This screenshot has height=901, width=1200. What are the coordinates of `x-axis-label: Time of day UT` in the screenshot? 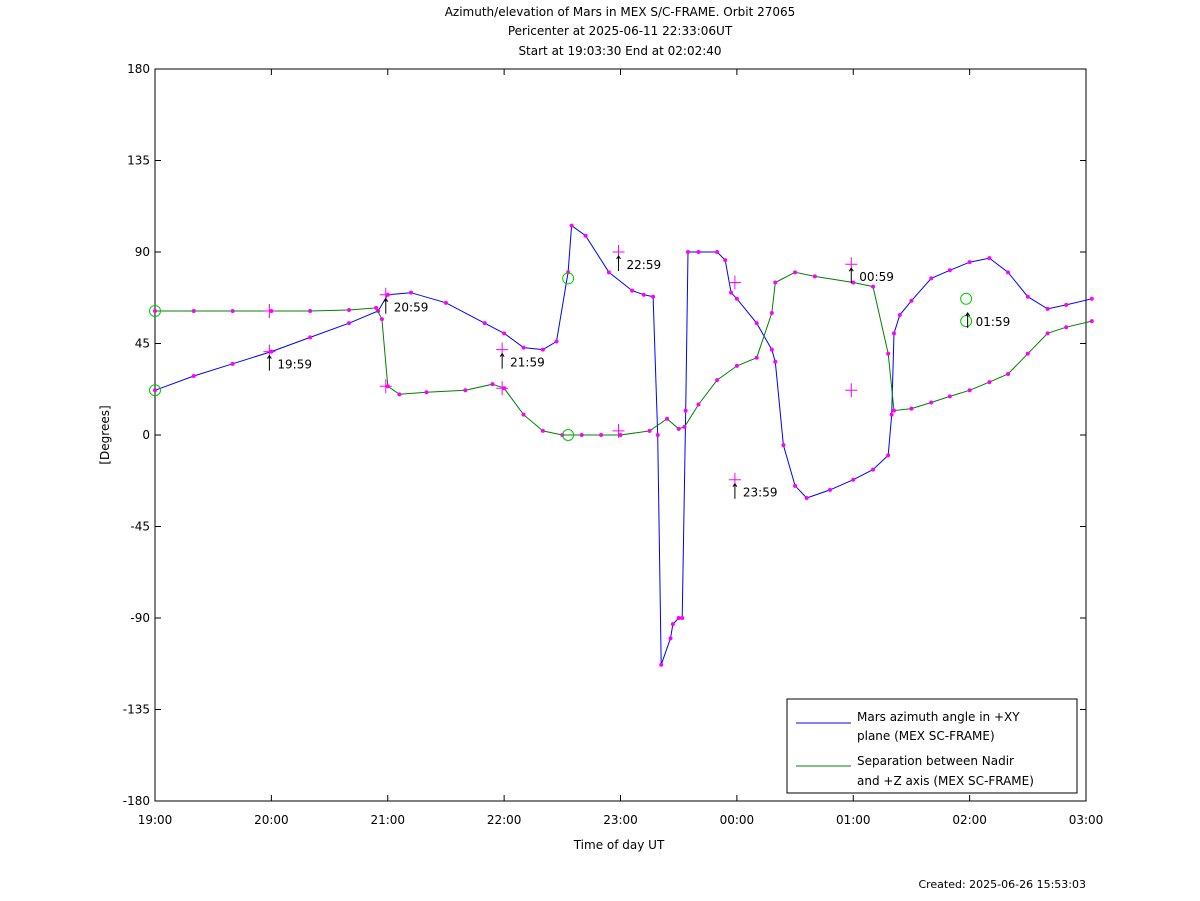 It's located at (619, 845).